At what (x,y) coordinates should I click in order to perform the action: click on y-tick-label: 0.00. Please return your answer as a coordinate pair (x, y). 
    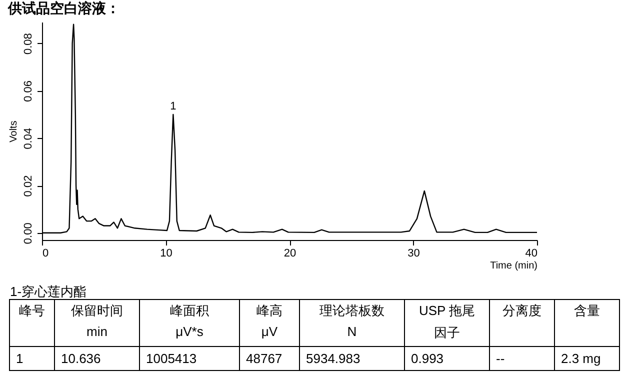
    Looking at the image, I should click on (28, 233).